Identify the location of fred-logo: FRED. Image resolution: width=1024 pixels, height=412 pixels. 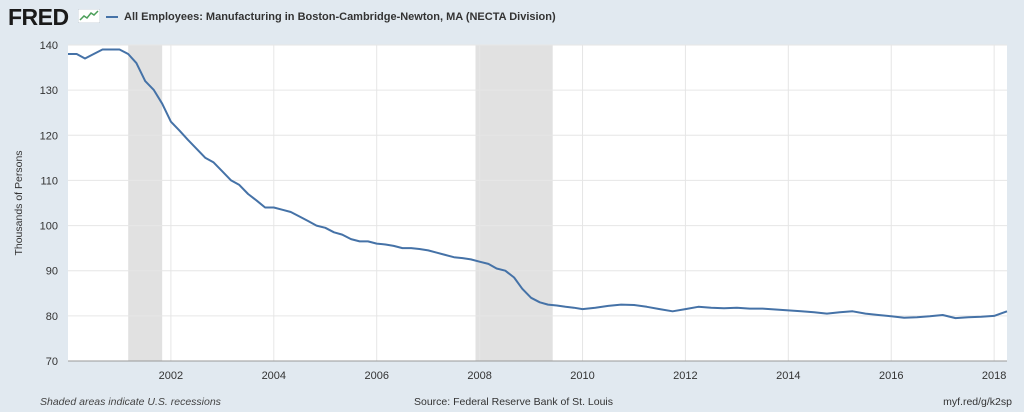
(38, 17).